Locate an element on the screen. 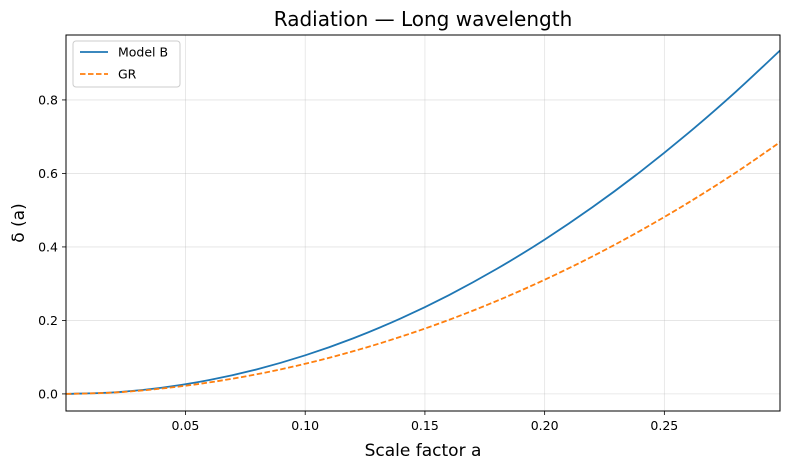 The image size is (790, 470). x-tick-label: 0.10 is located at coordinates (305, 425).